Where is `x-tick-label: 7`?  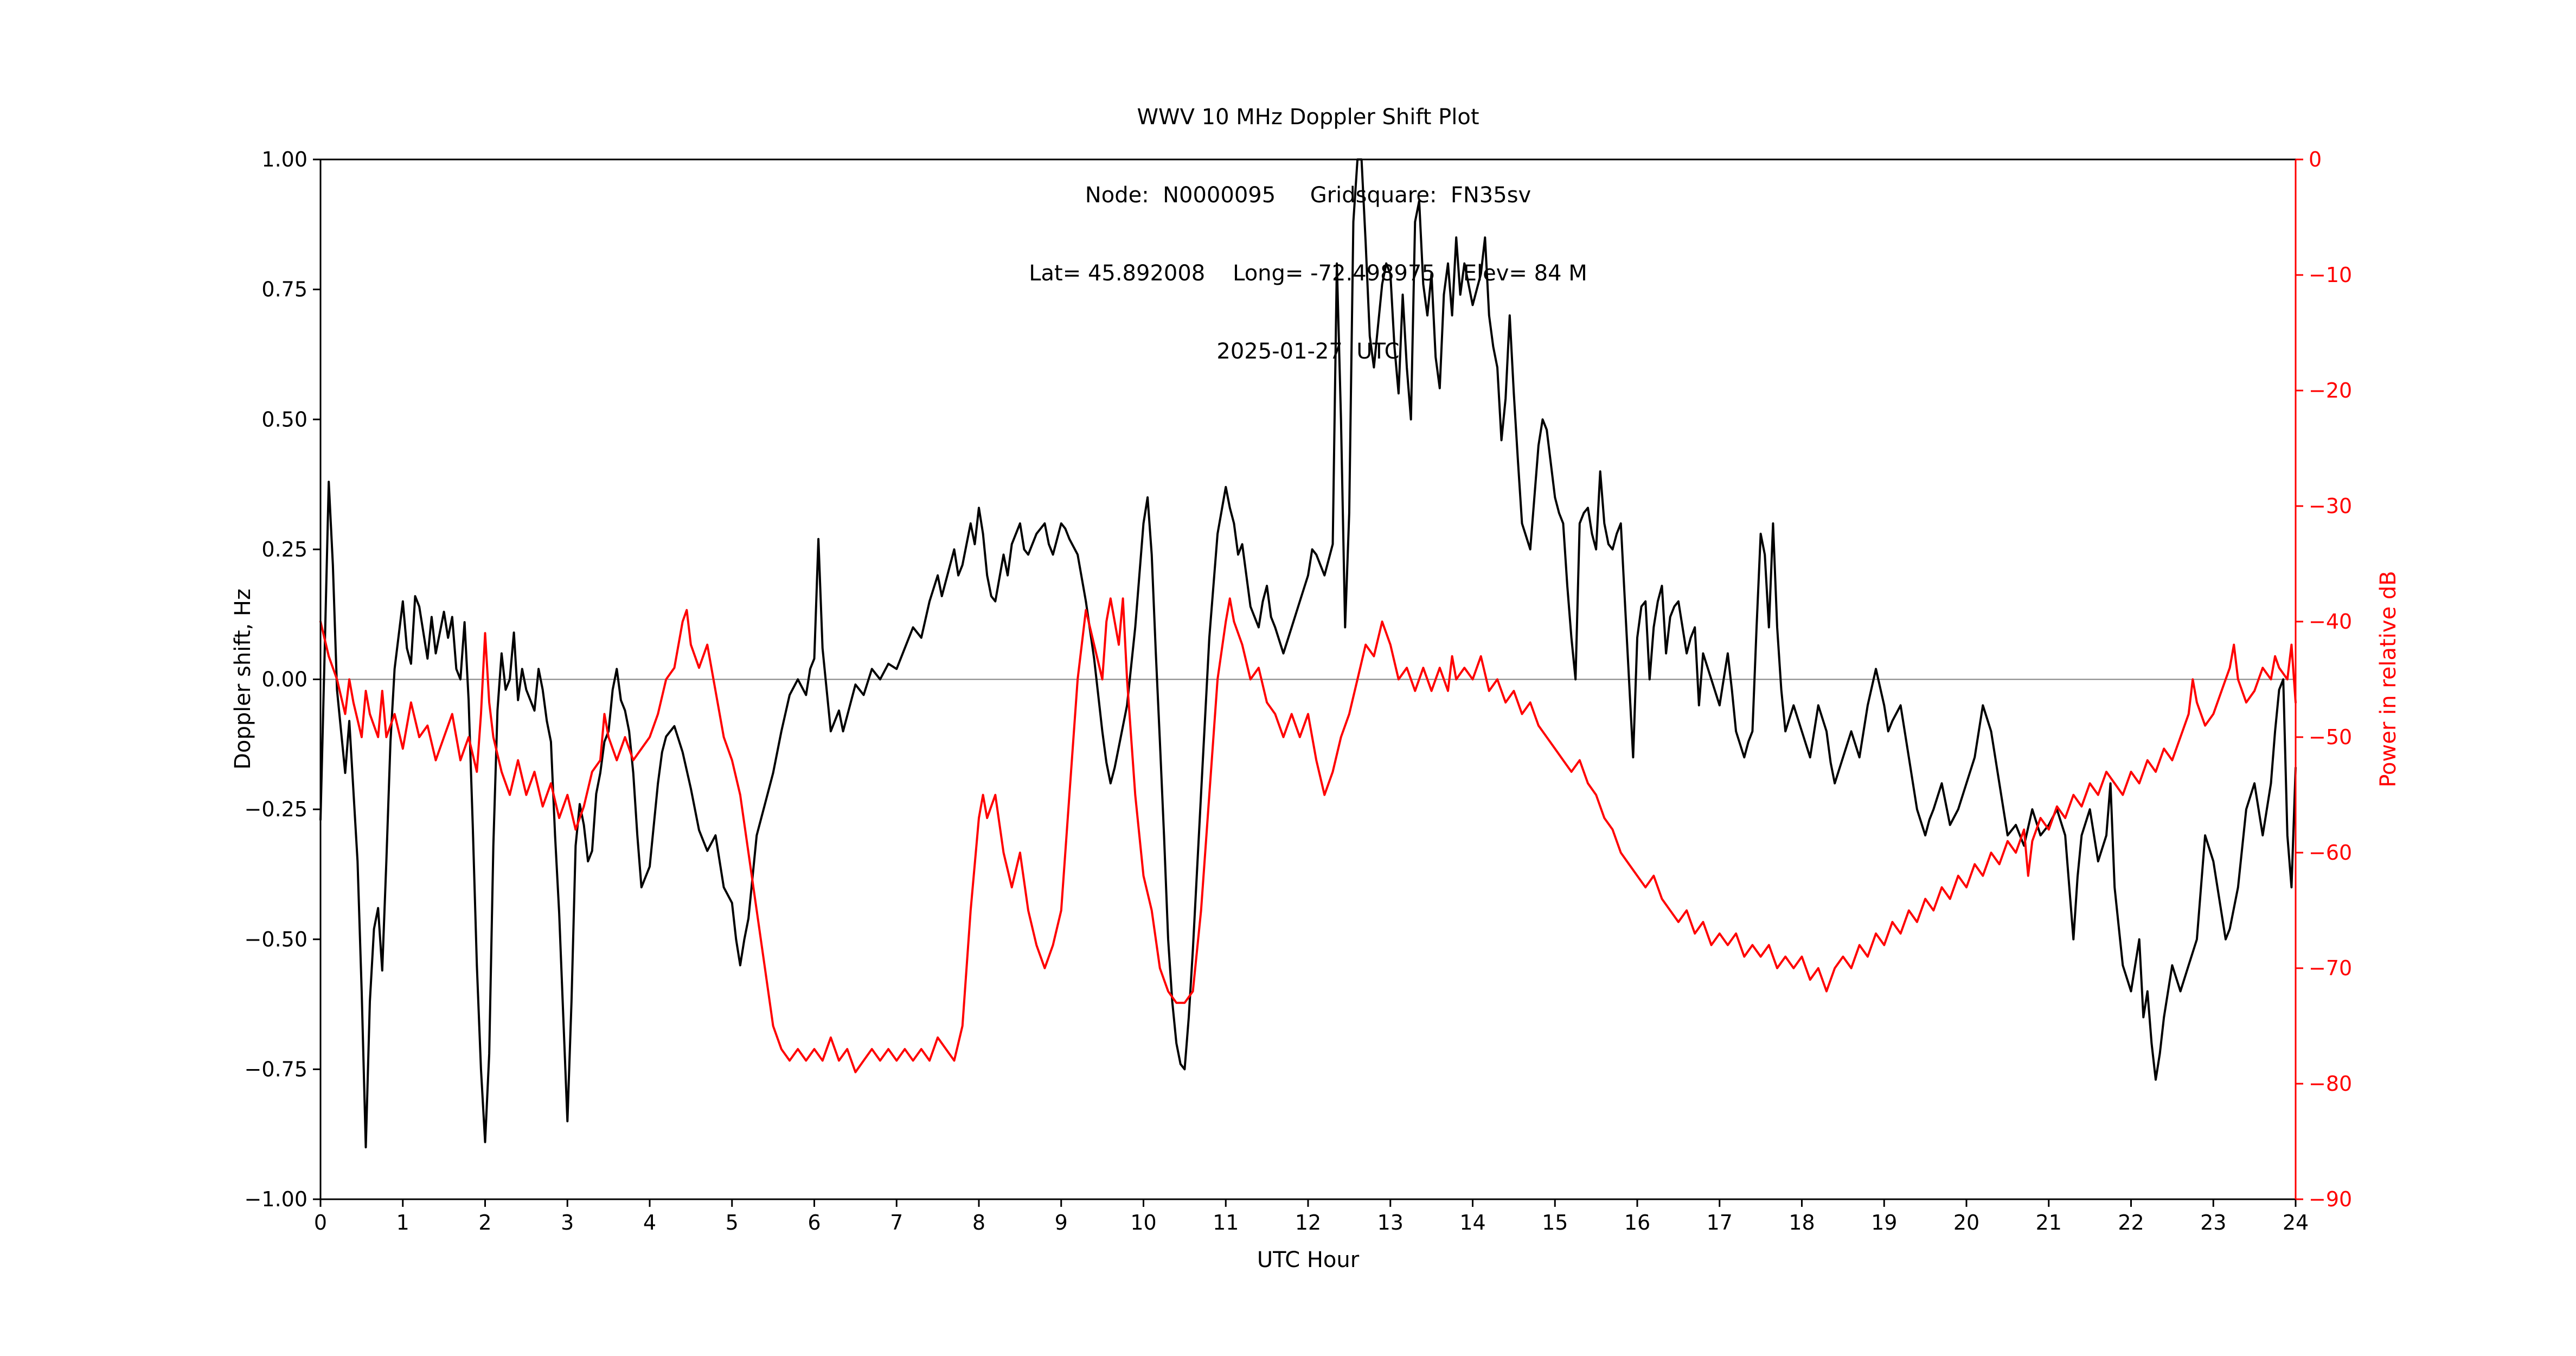 x-tick-label: 7 is located at coordinates (896, 1223).